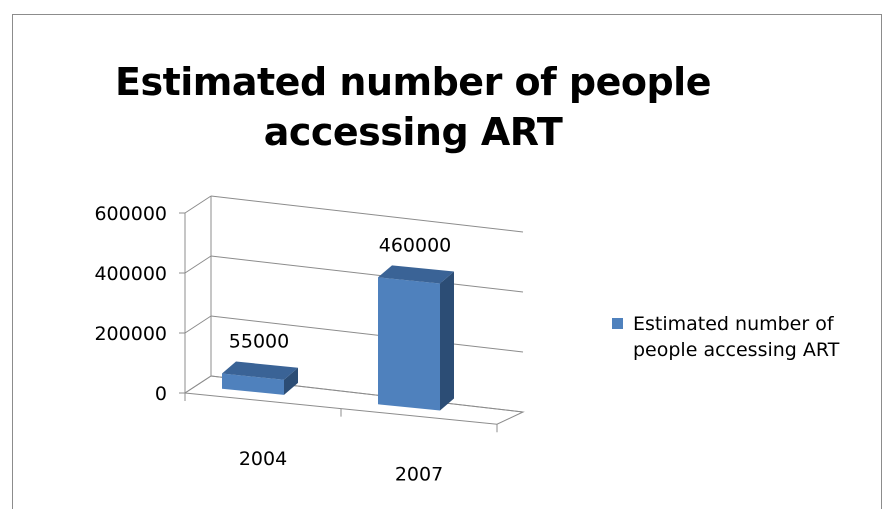 This screenshot has height=511, width=884. I want to click on floor, so click(354, 400).